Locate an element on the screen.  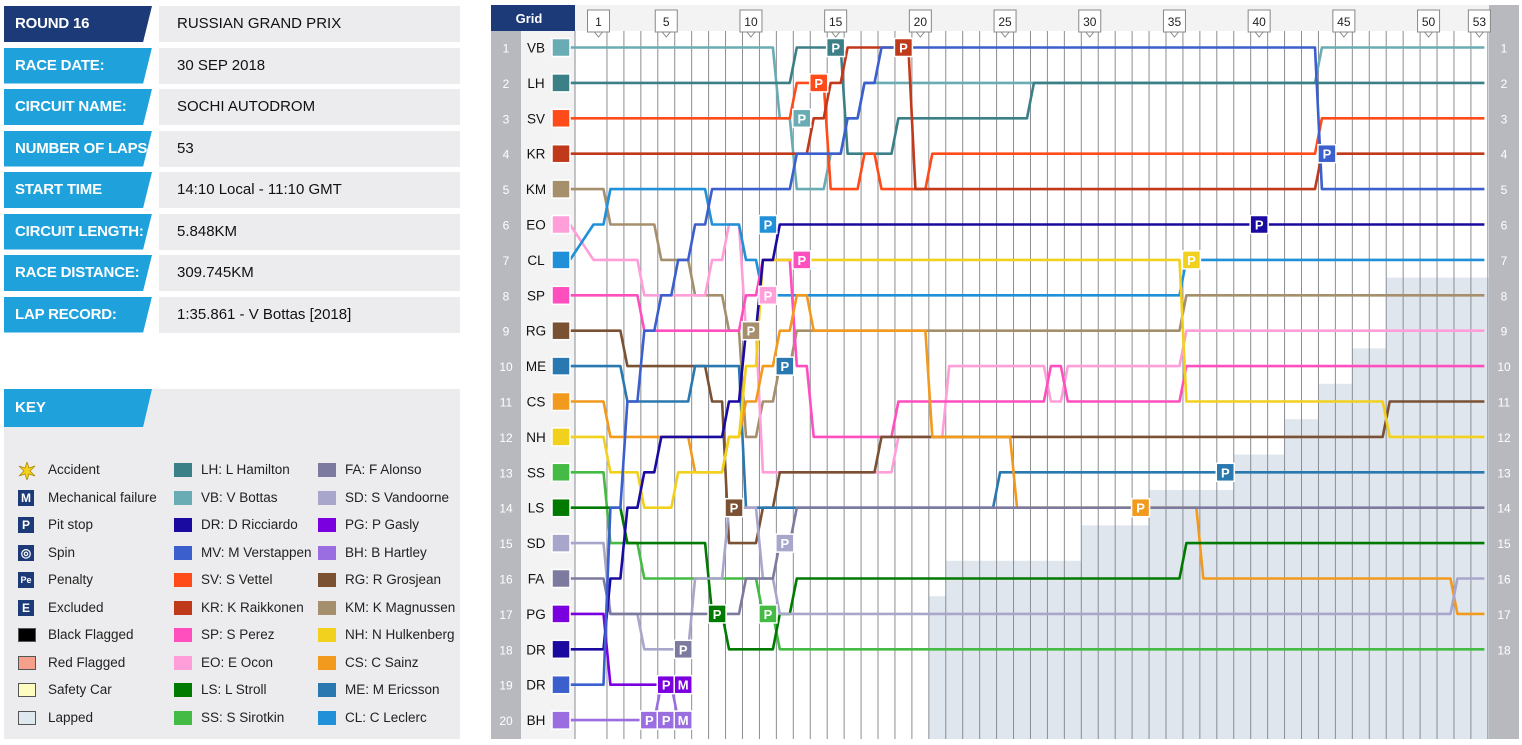
final-position-number: 11 is located at coordinates (1504, 403).